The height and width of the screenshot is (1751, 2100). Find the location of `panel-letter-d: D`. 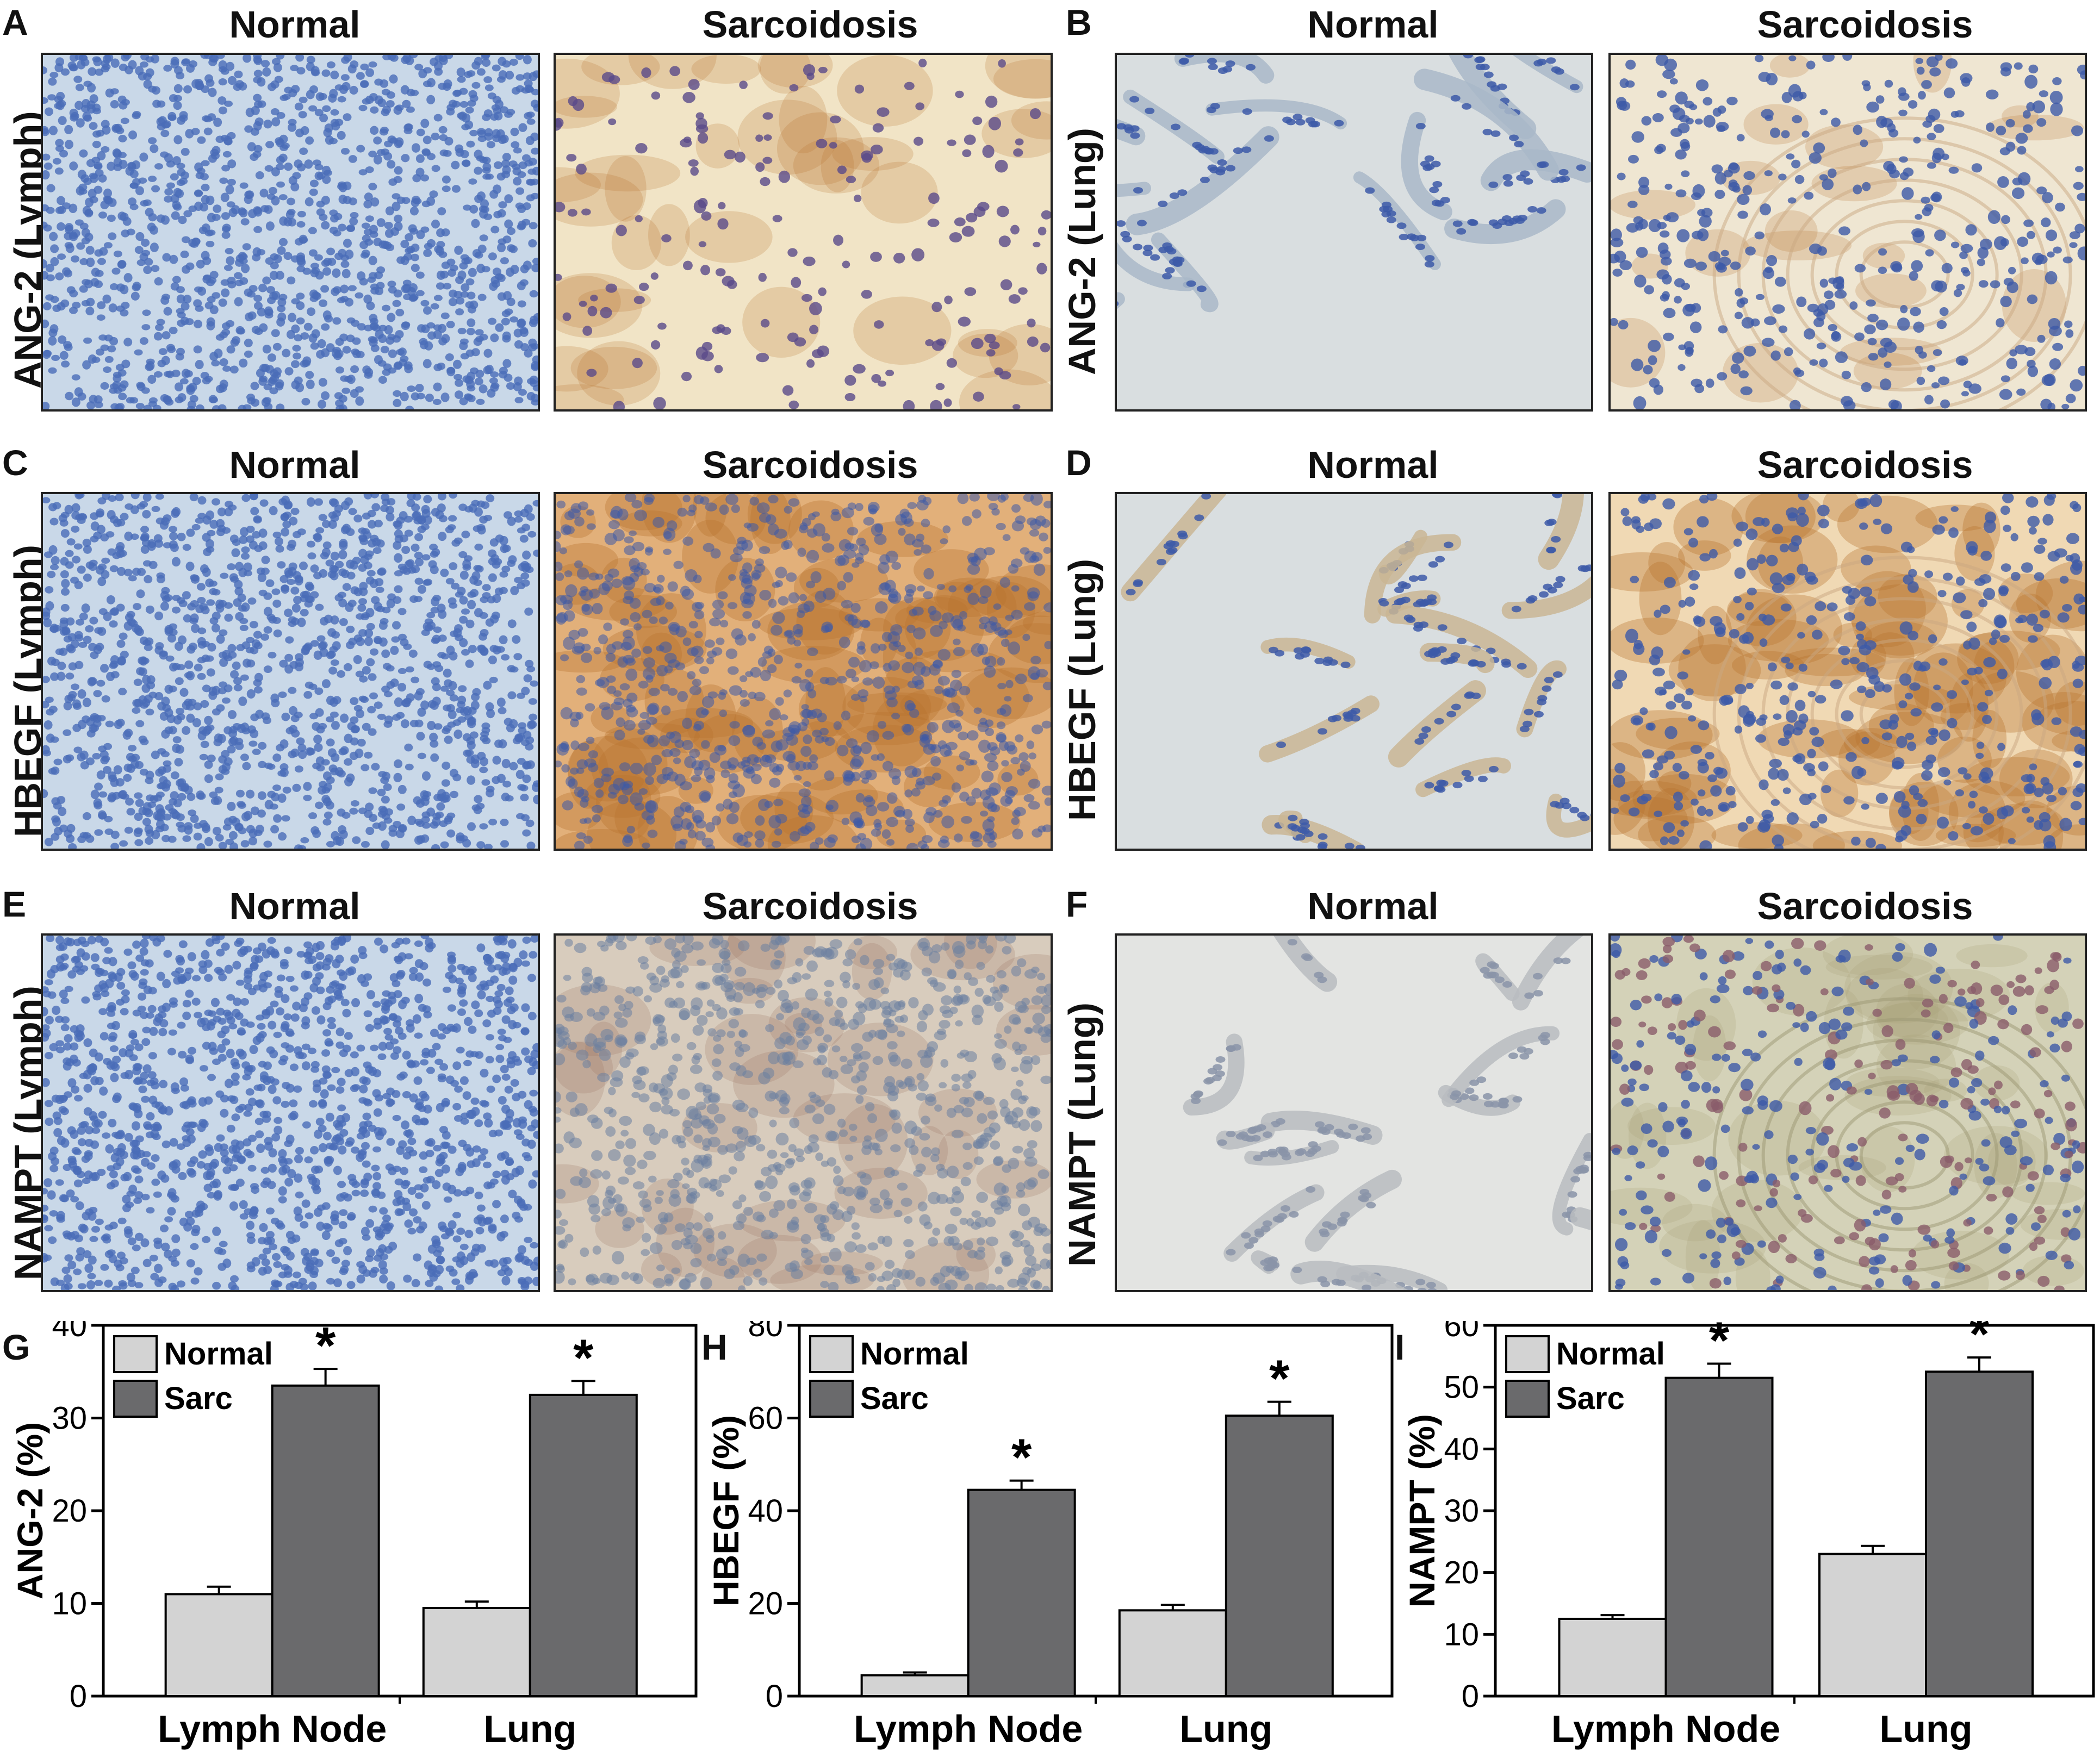

panel-letter-d: D is located at coordinates (1079, 463).